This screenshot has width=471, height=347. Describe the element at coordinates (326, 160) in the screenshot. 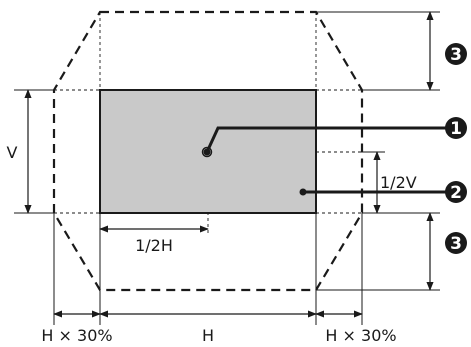

I see `leader-lines` at that location.